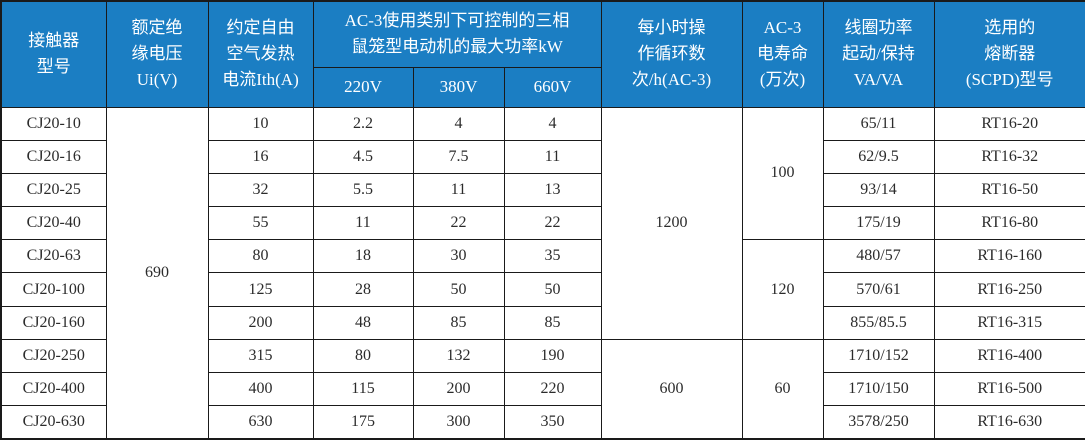 This screenshot has width=1085, height=440. I want to click on table-cell: 100, so click(782, 173).